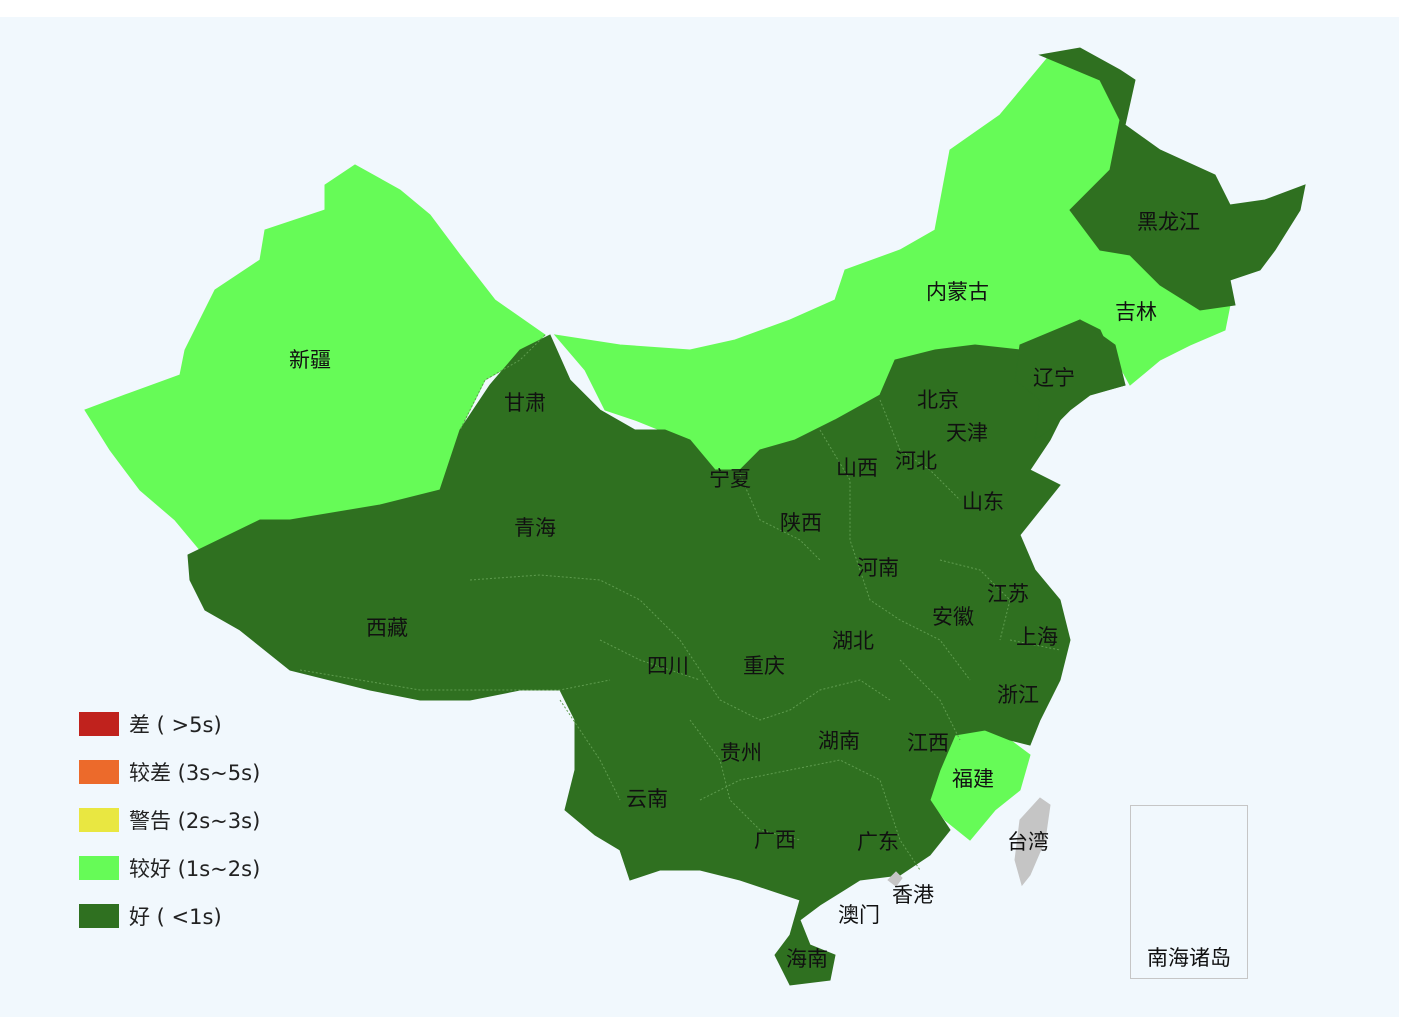 Image resolution: width=1402 pixels, height=1020 pixels. What do you see at coordinates (195, 821) in the screenshot?
I see `legend-label: 警告 (2s~3s)` at bounding box center [195, 821].